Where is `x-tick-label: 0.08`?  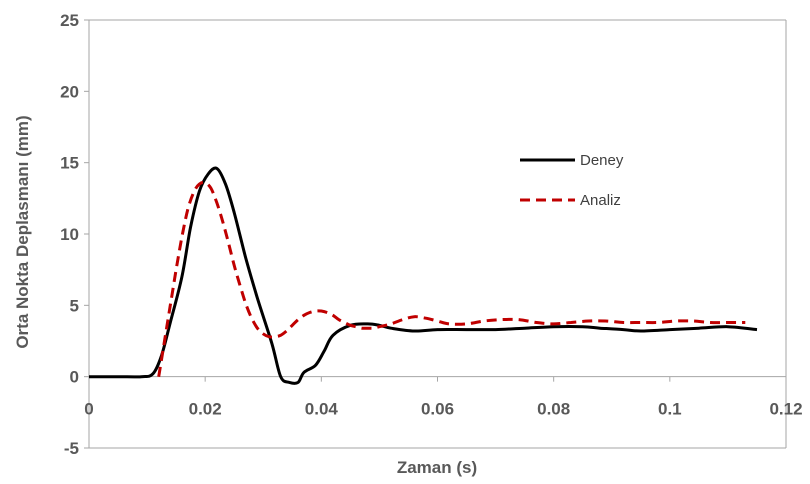
x-tick-label: 0.08 is located at coordinates (553, 409).